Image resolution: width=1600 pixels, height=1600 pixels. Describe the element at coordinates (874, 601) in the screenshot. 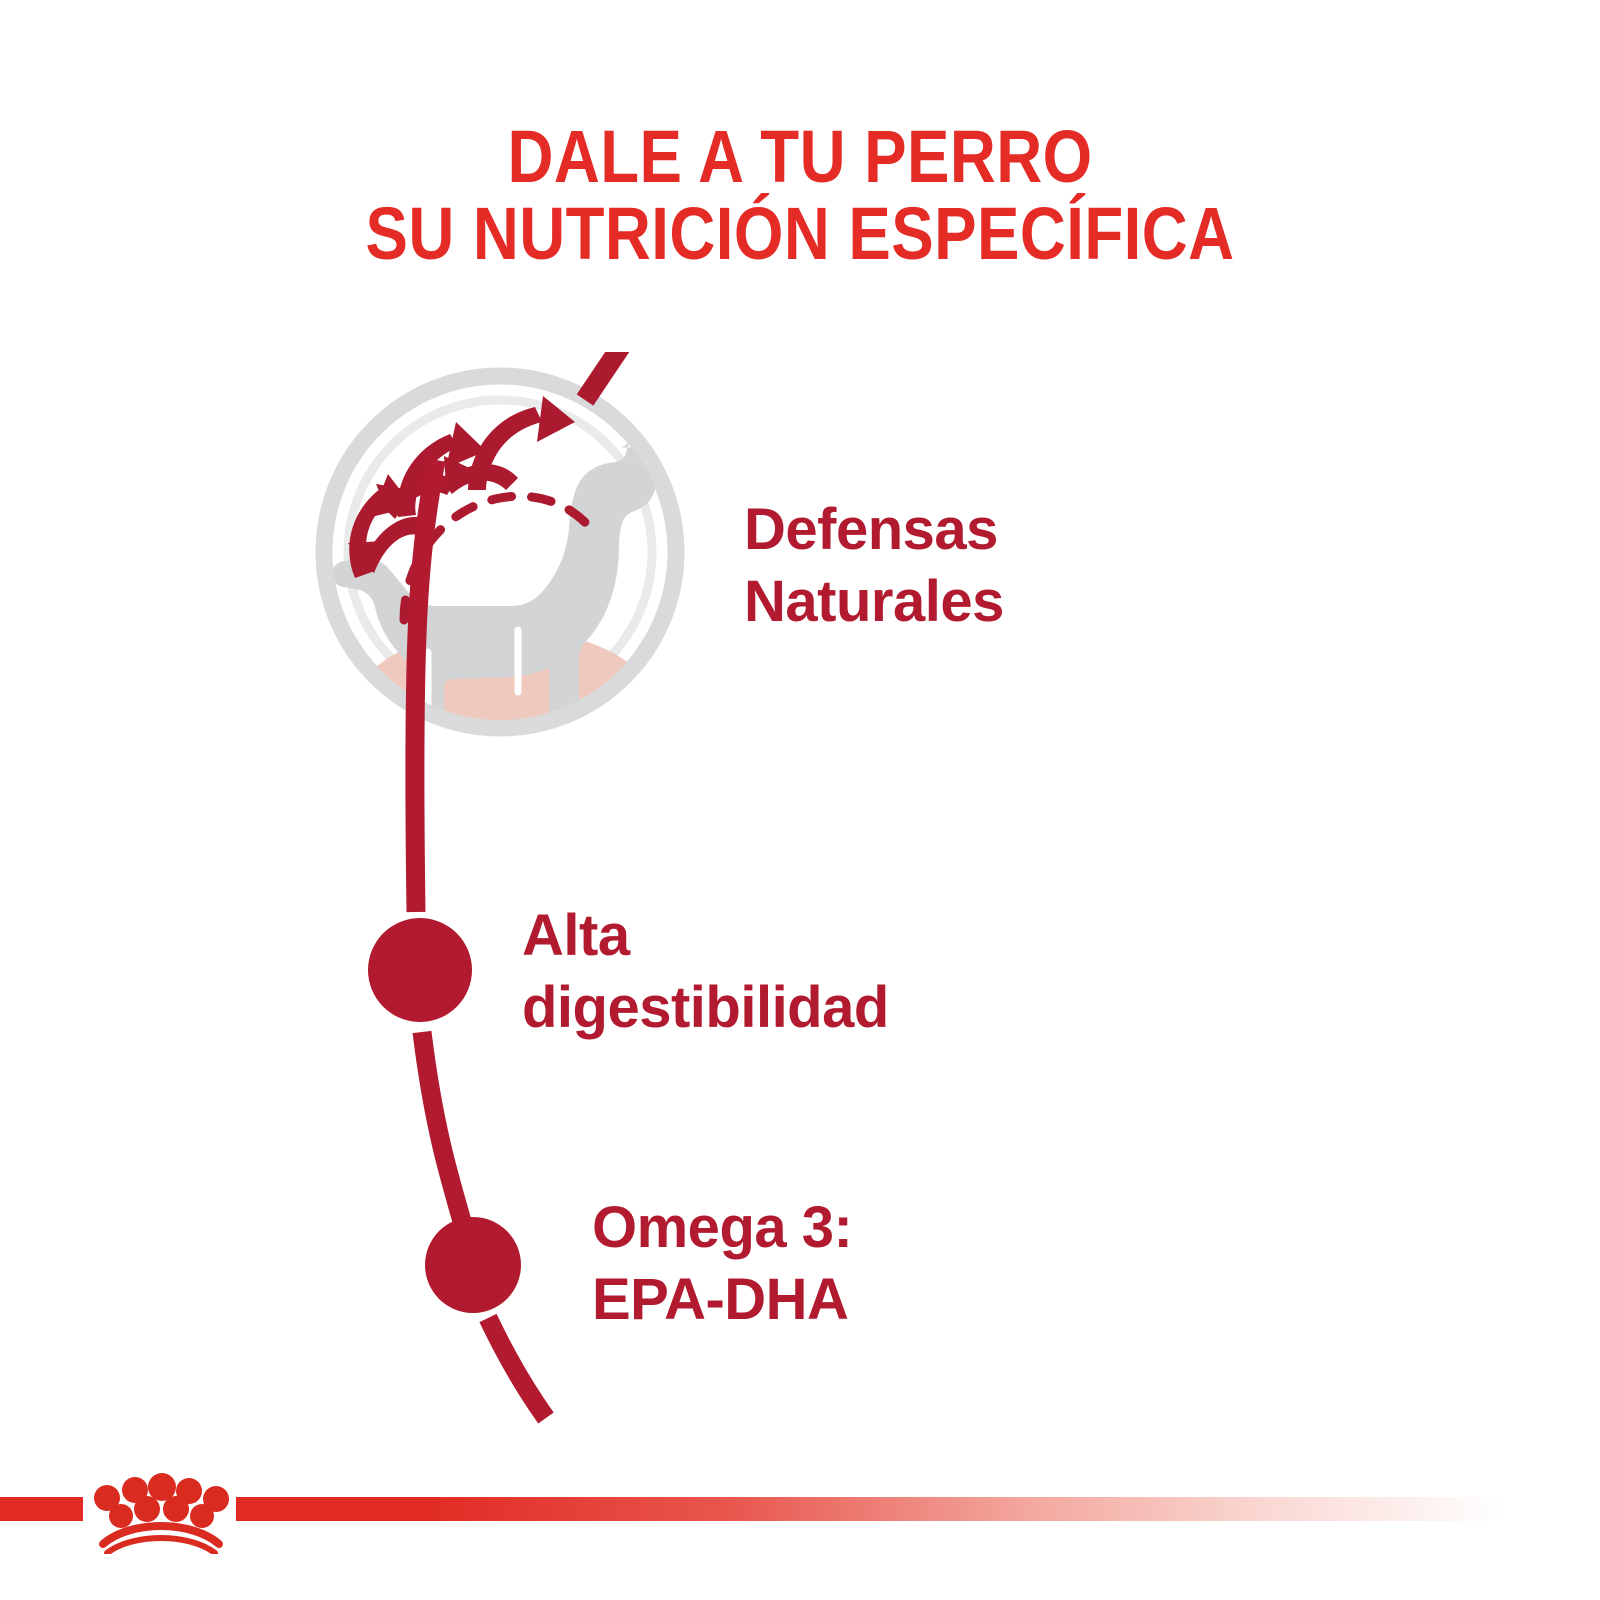

I see `feature-defensas-line-2: Naturales` at that location.